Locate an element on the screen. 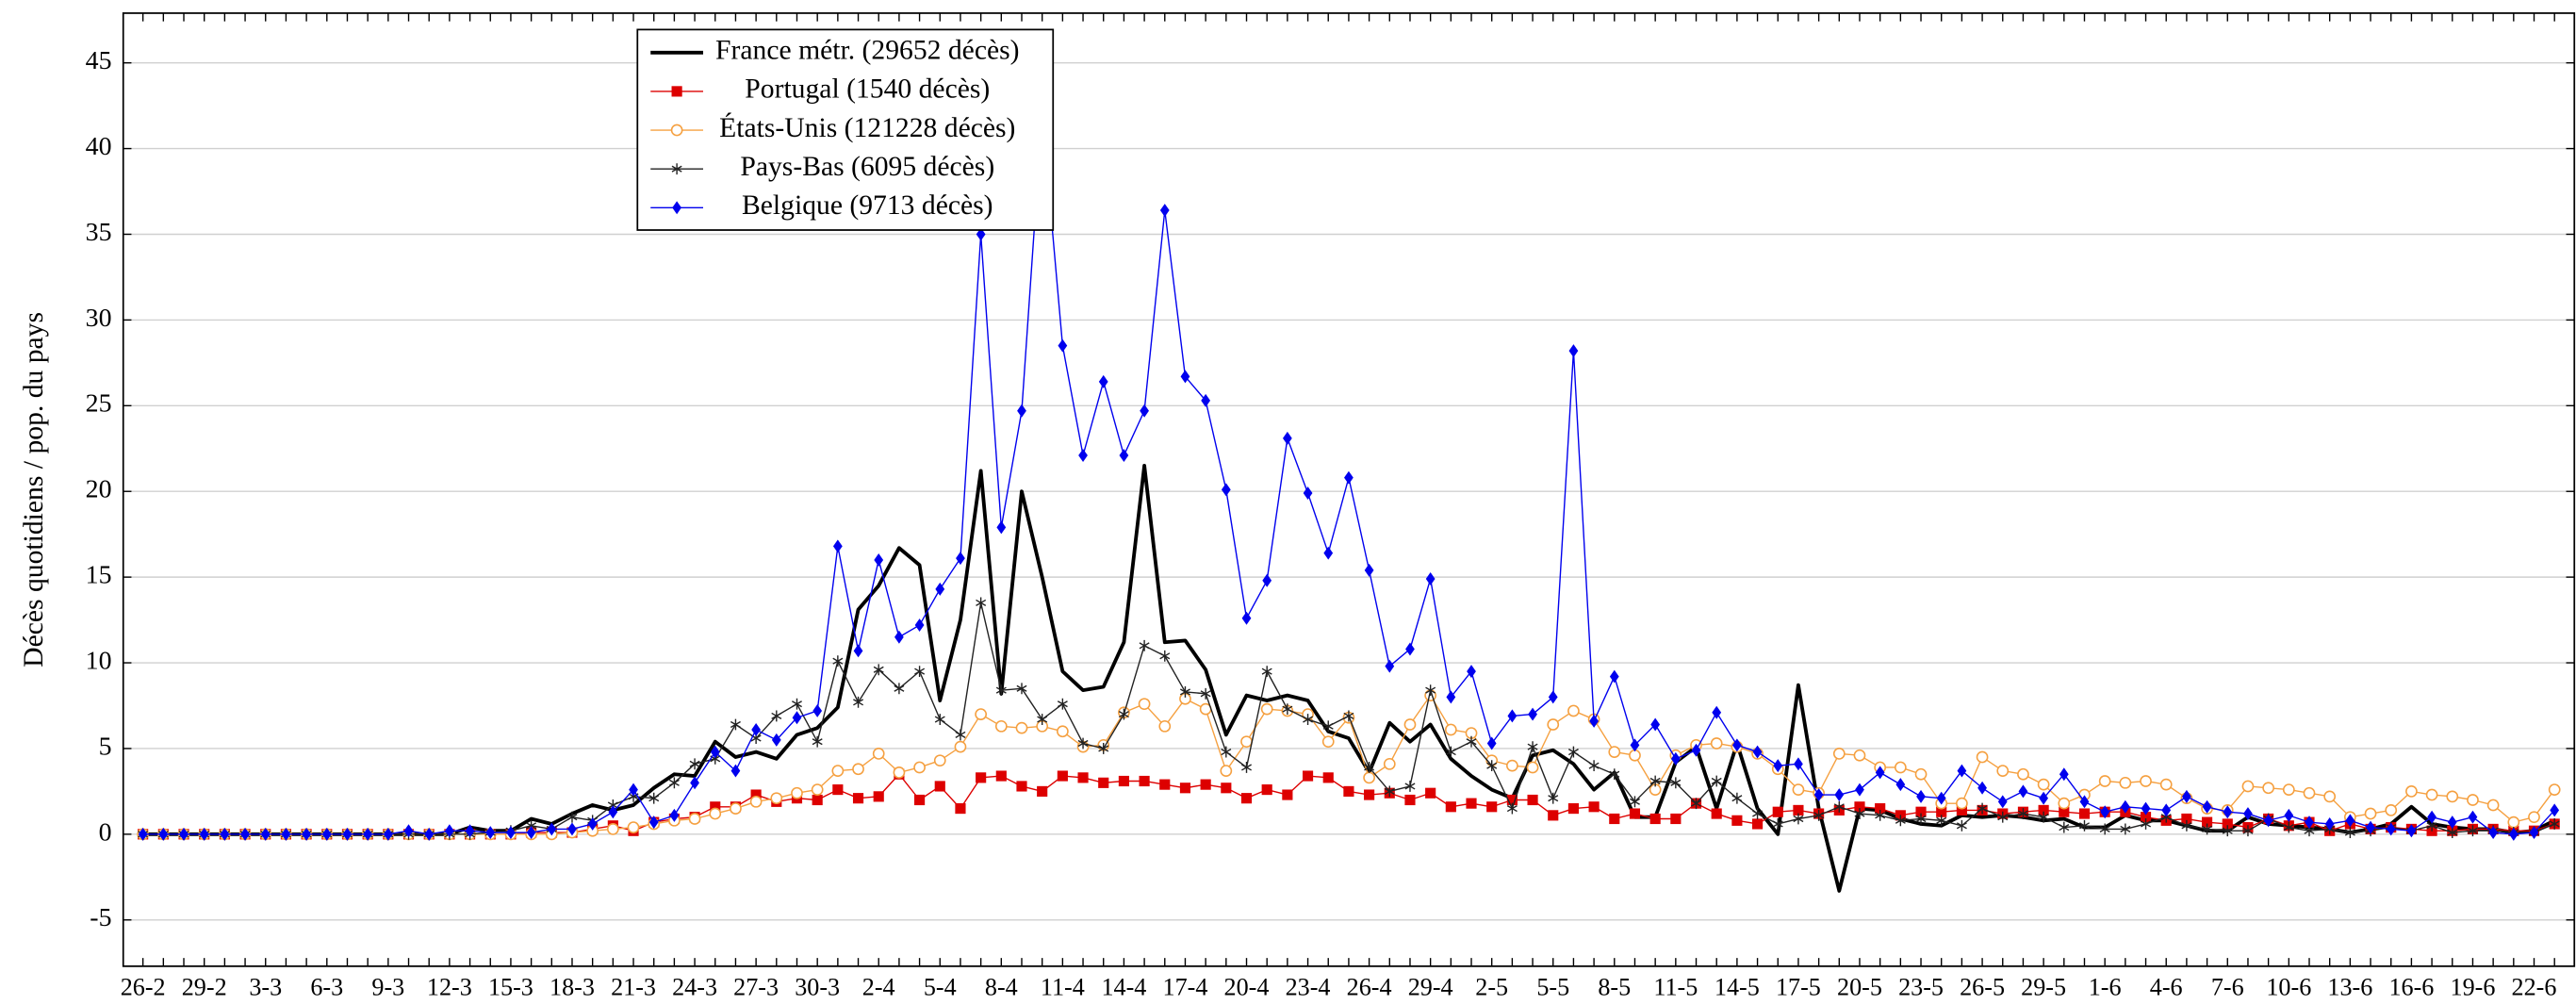  legend-label: États-Unis (121228 décès) is located at coordinates (867, 128).